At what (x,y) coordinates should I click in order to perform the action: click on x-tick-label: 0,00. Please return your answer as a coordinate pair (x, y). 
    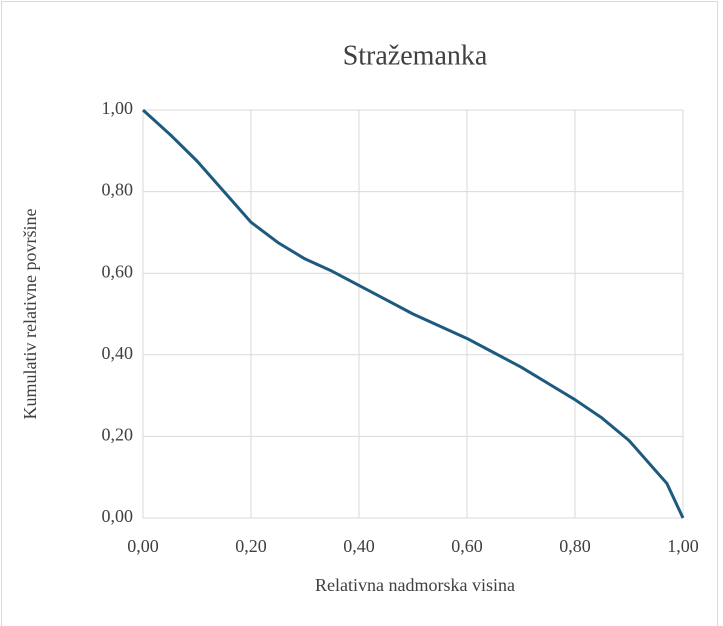
    Looking at the image, I should click on (143, 546).